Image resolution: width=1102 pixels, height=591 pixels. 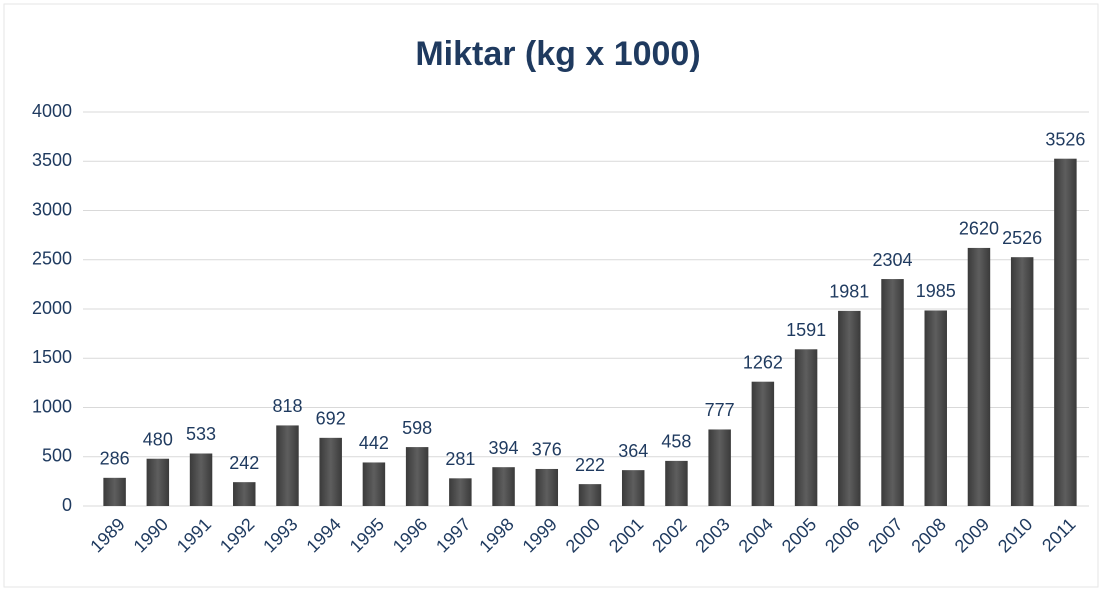 What do you see at coordinates (936, 291) in the screenshot?
I see `value-label: 1985` at bounding box center [936, 291].